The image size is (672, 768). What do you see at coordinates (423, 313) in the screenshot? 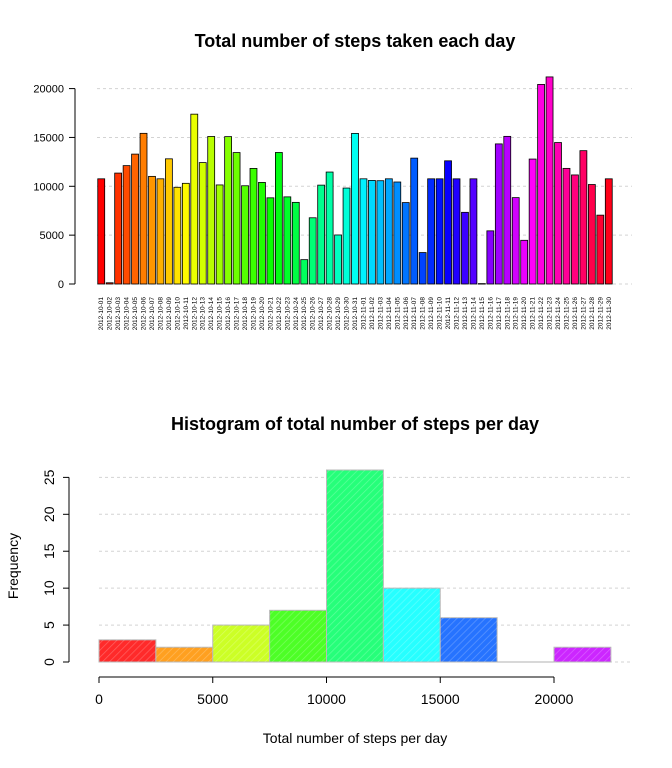
I see `x-tick-label: 2012-11-08` at bounding box center [423, 313].